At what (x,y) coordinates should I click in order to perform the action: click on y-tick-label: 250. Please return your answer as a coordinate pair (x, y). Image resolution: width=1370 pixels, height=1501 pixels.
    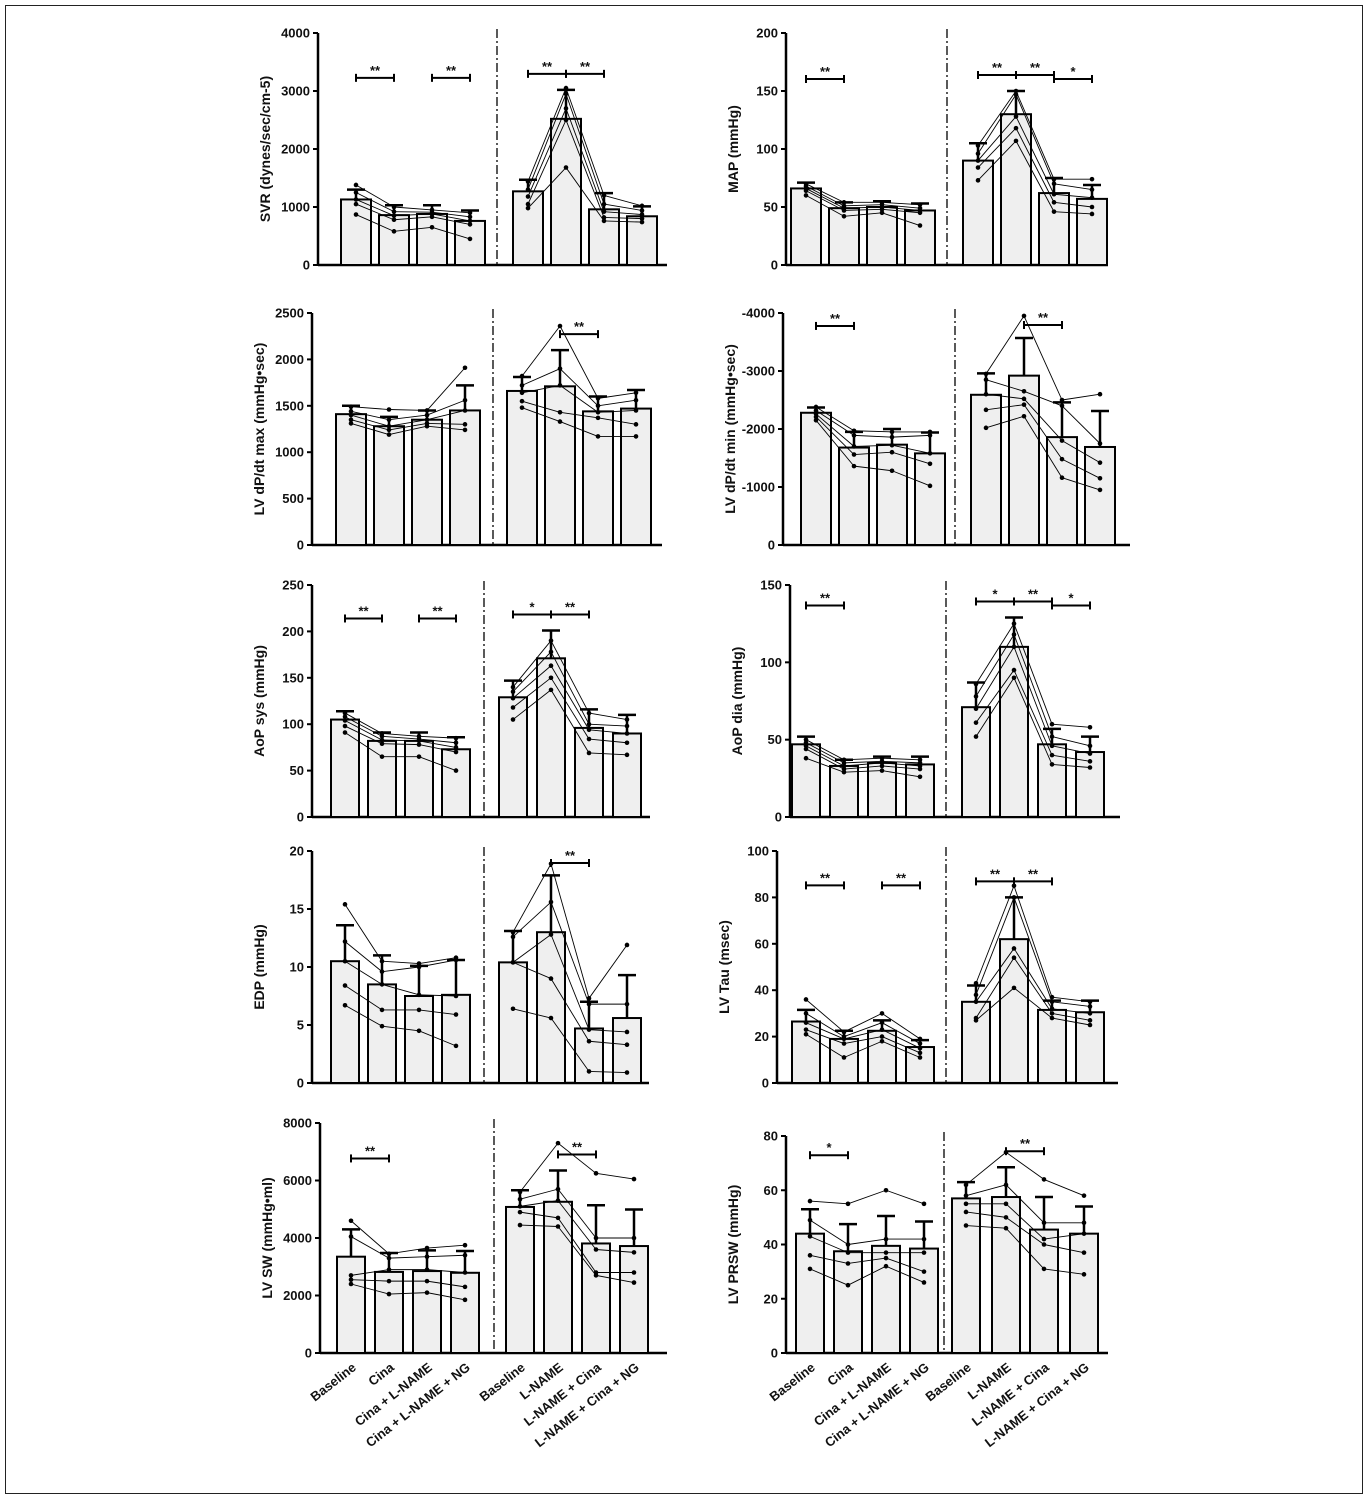
    Looking at the image, I should click on (293, 585).